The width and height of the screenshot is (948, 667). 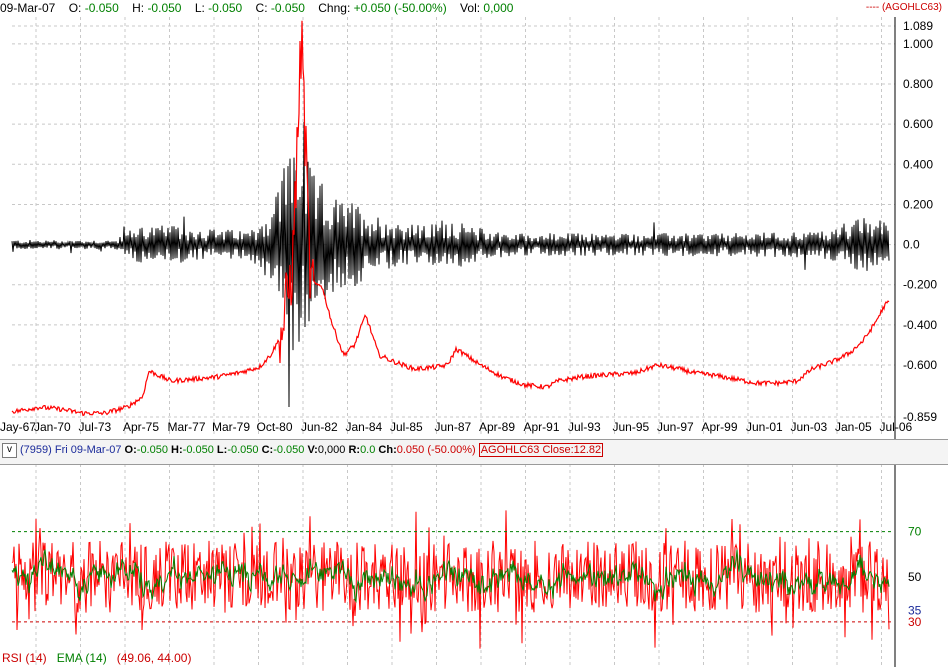 I want to click on open-value: -0.050, so click(x=101, y=8).